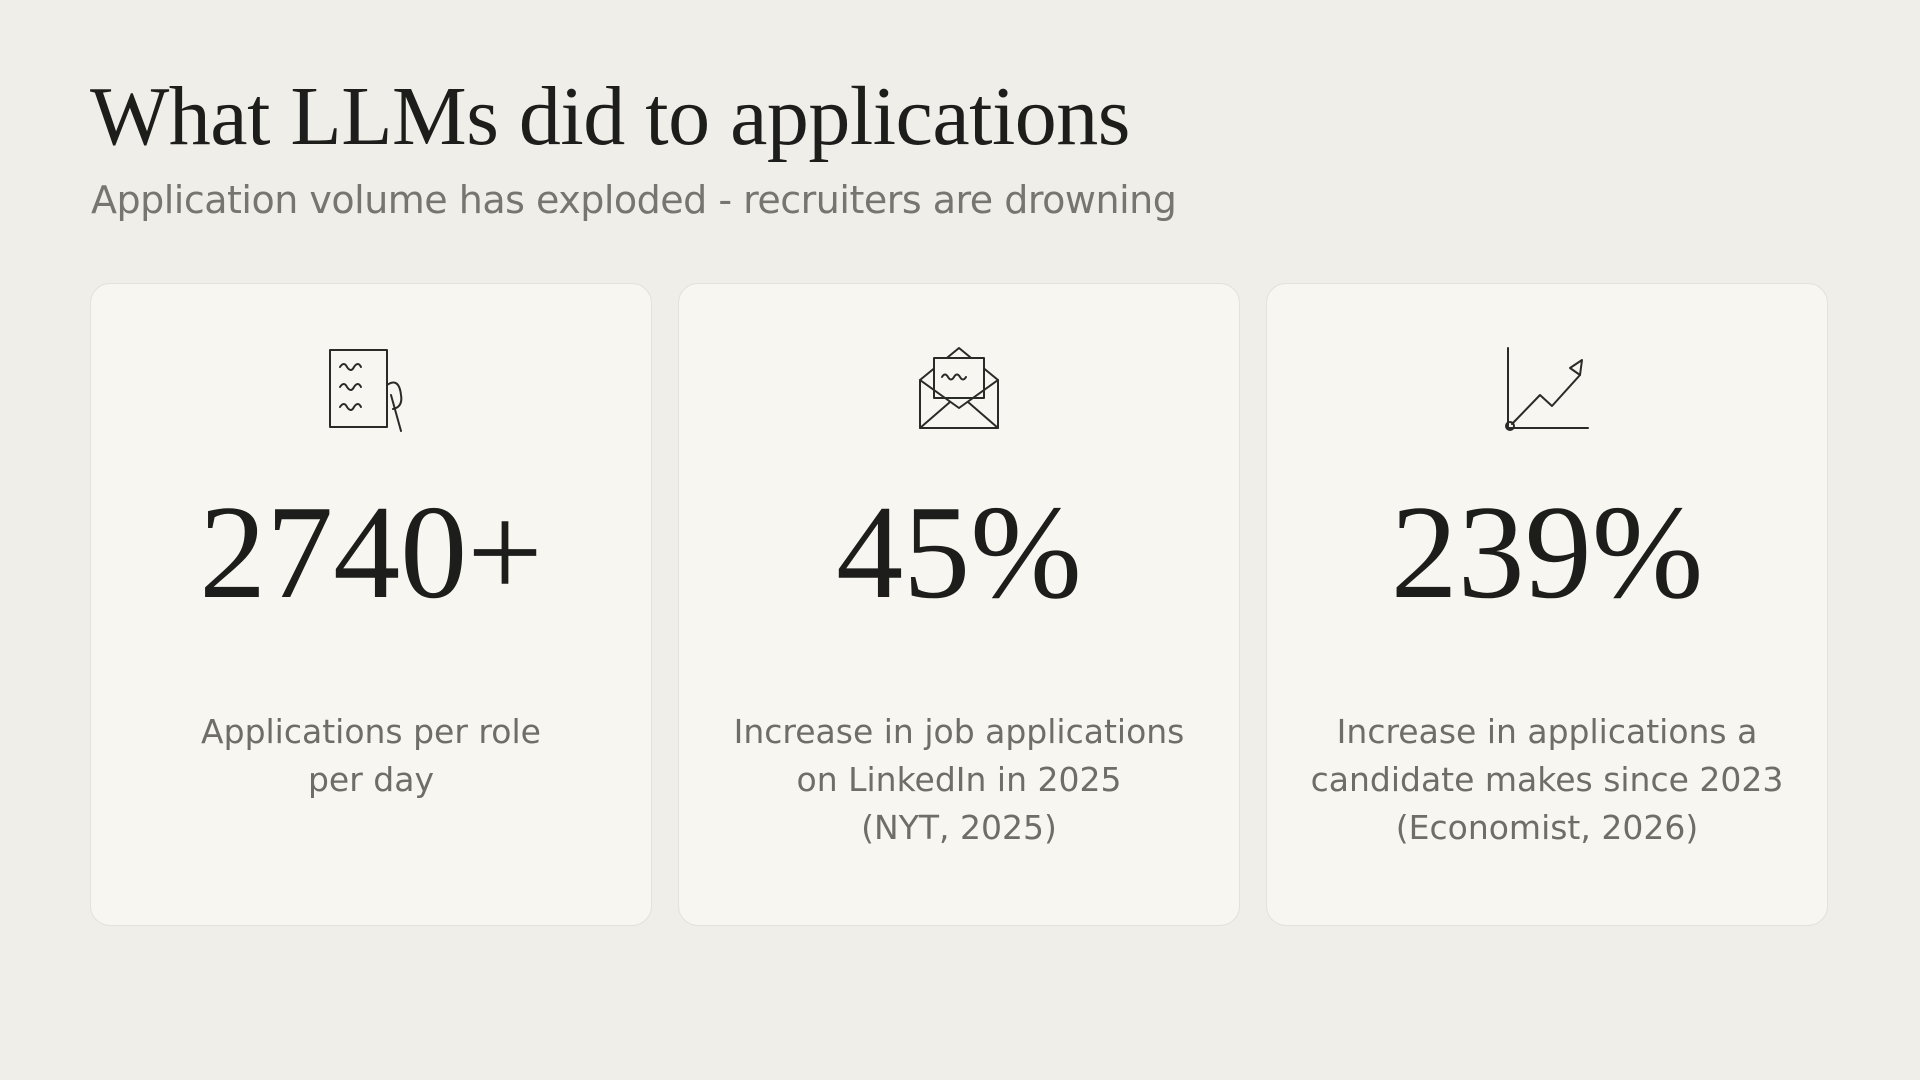  Describe the element at coordinates (1547, 731) in the screenshot. I see `description-line: Increase in applications a` at that location.